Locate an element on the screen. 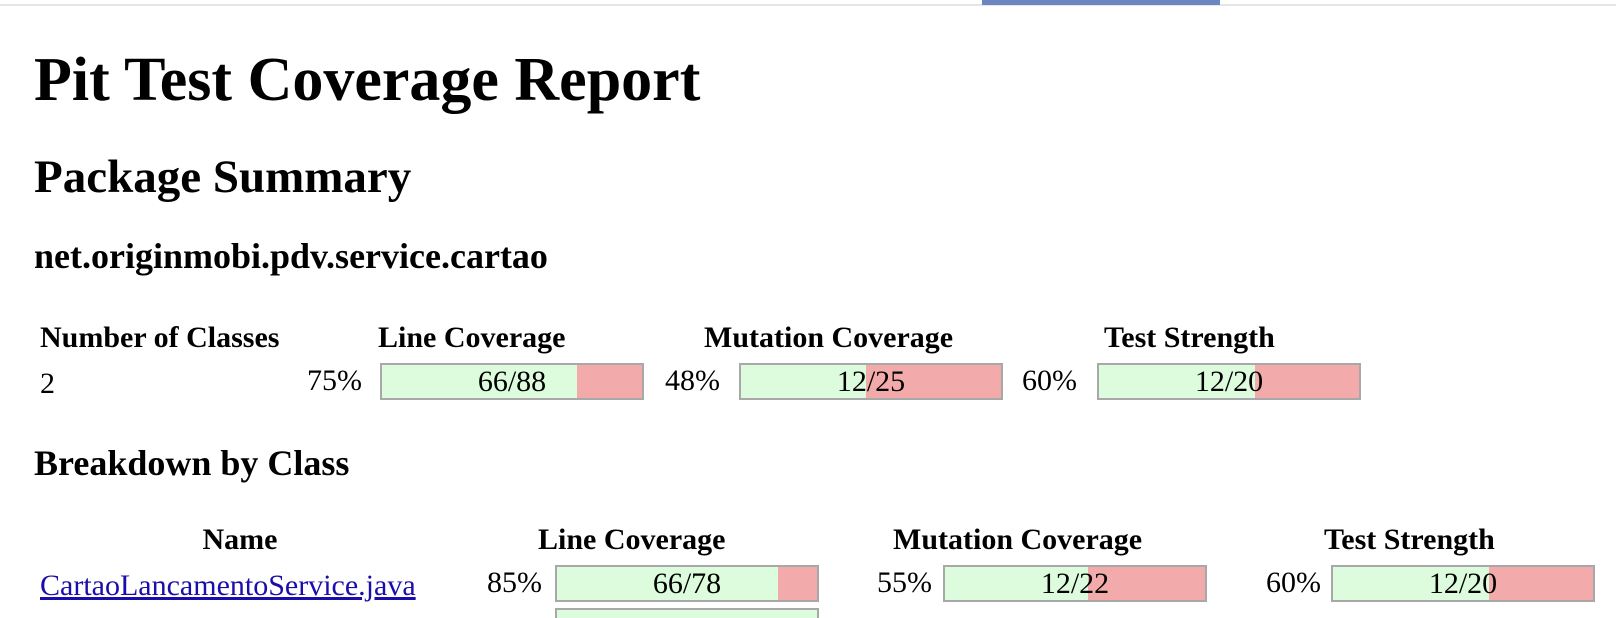 The image size is (1616, 618). header-class-line-coverage: Line Coverage is located at coordinates (632, 539).